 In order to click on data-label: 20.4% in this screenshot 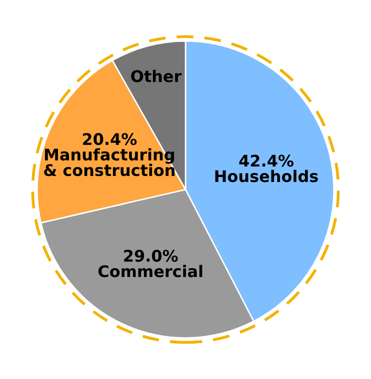, I will do `click(109, 139)`.